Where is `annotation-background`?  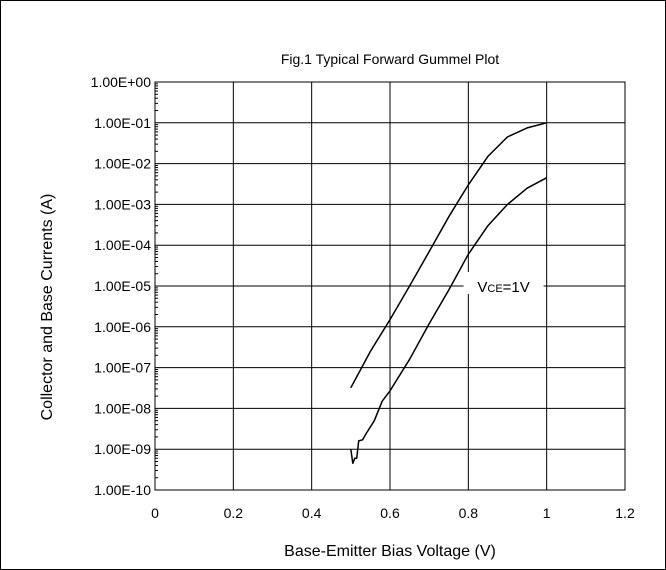 annotation-background is located at coordinates (503, 283).